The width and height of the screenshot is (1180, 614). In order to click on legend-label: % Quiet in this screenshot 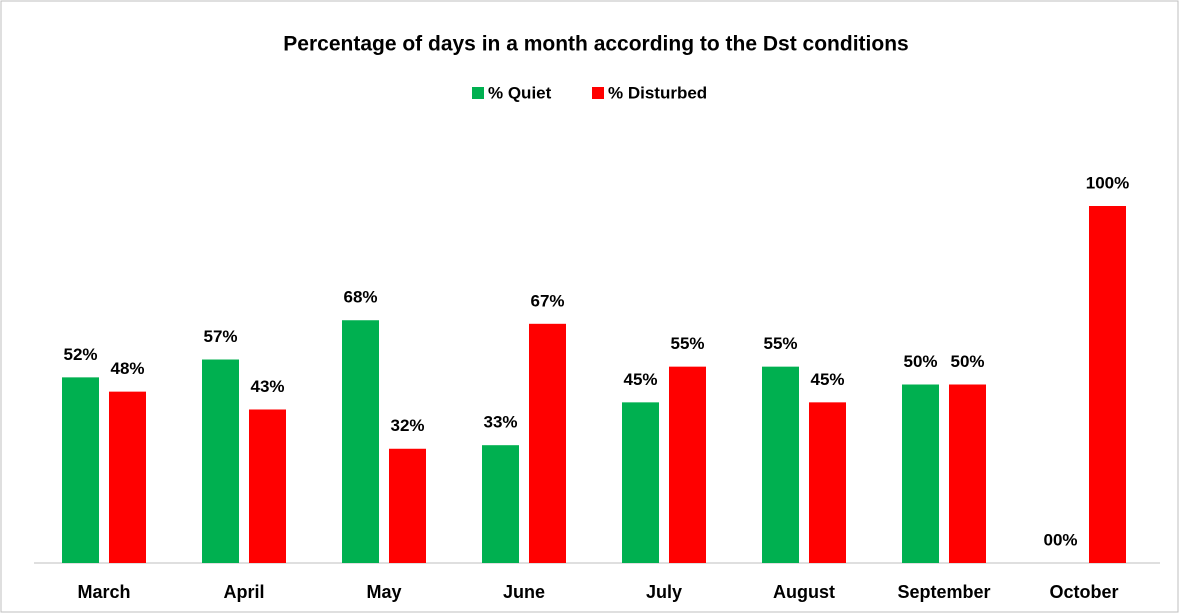, I will do `click(520, 92)`.